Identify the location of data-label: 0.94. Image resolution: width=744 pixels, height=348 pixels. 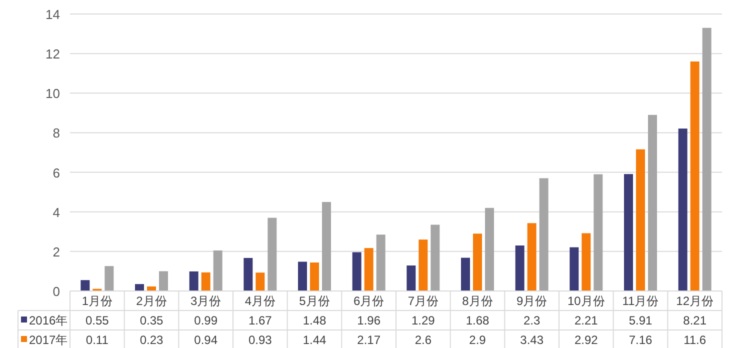
(206, 340).